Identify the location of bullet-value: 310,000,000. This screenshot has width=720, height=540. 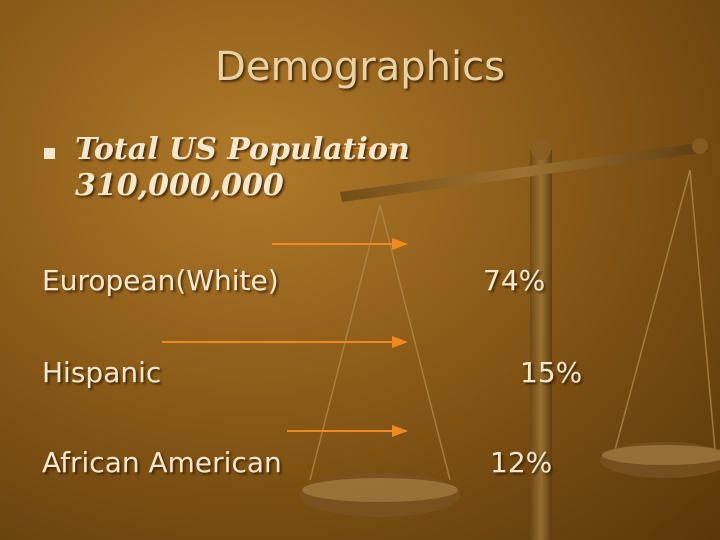
(179, 185).